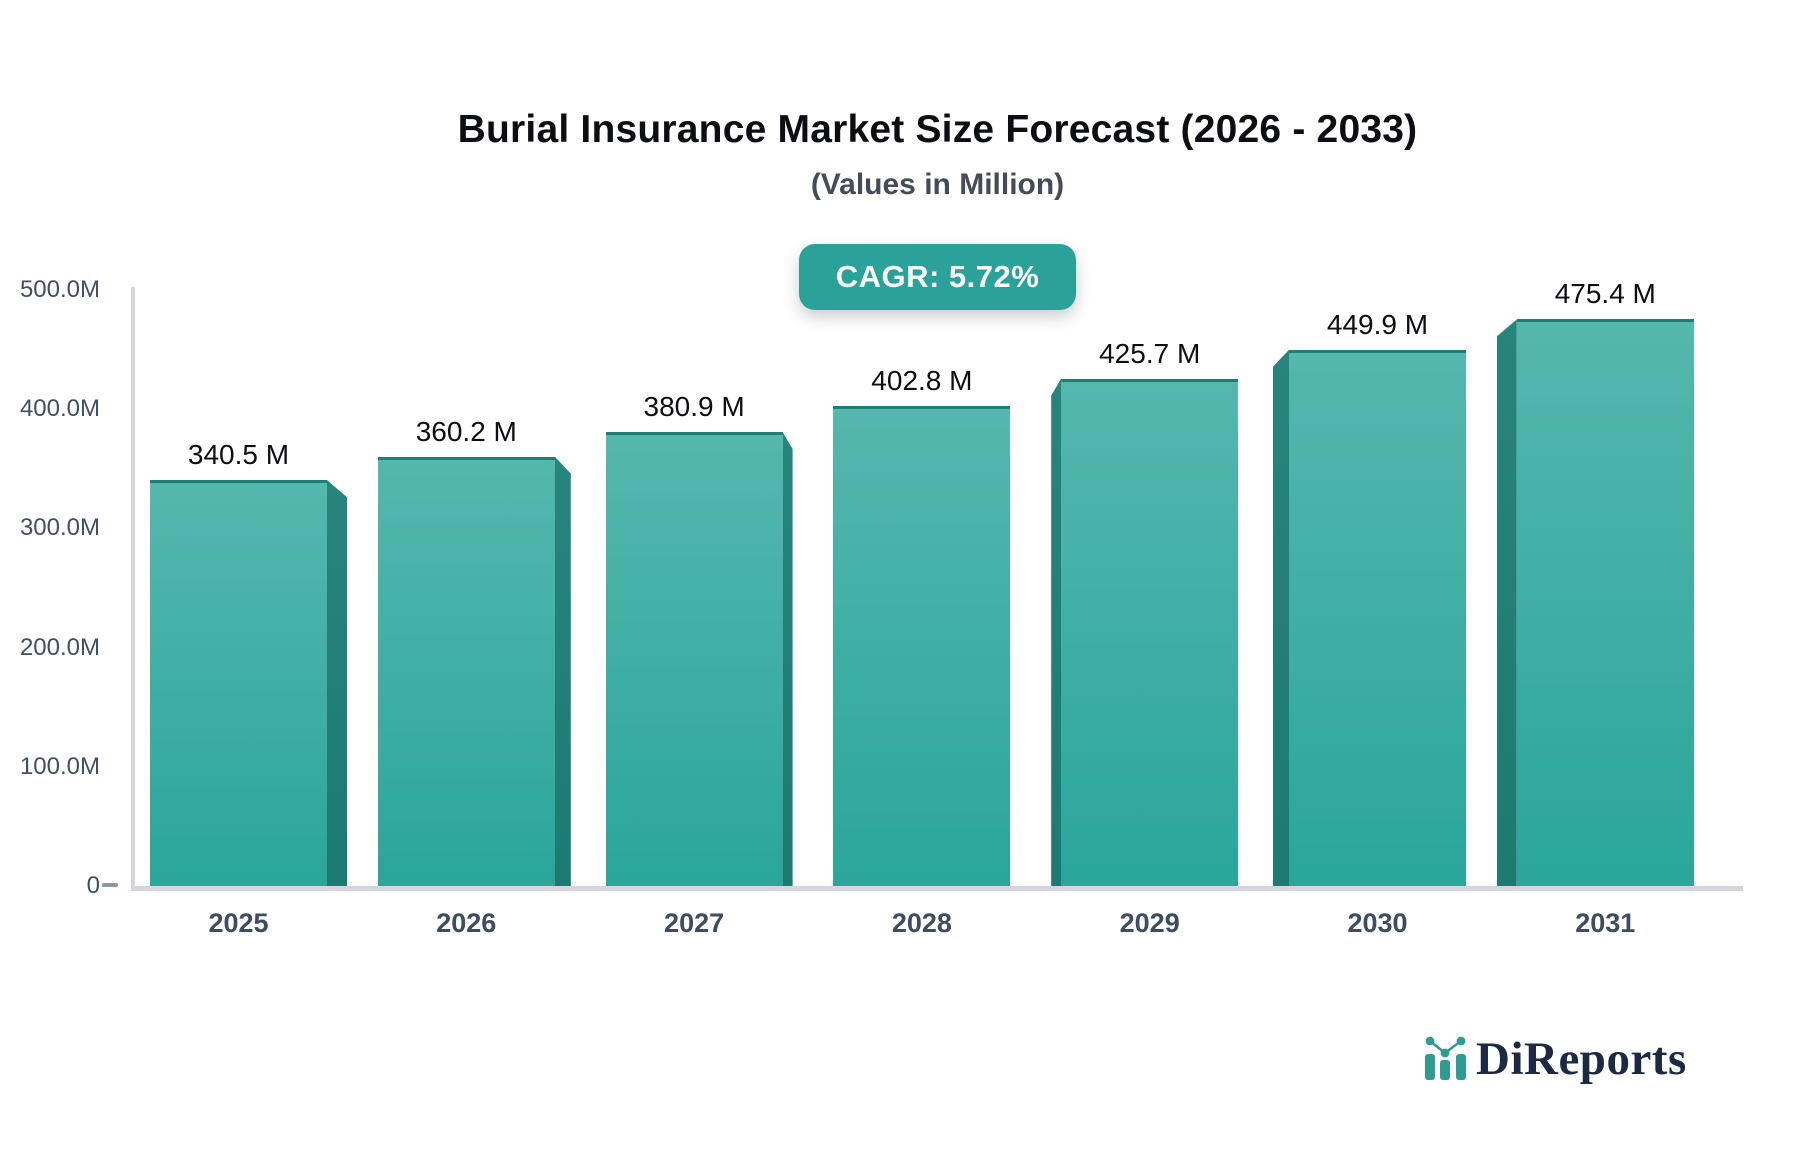  I want to click on bar-value-label: 402.8 M, so click(922, 380).